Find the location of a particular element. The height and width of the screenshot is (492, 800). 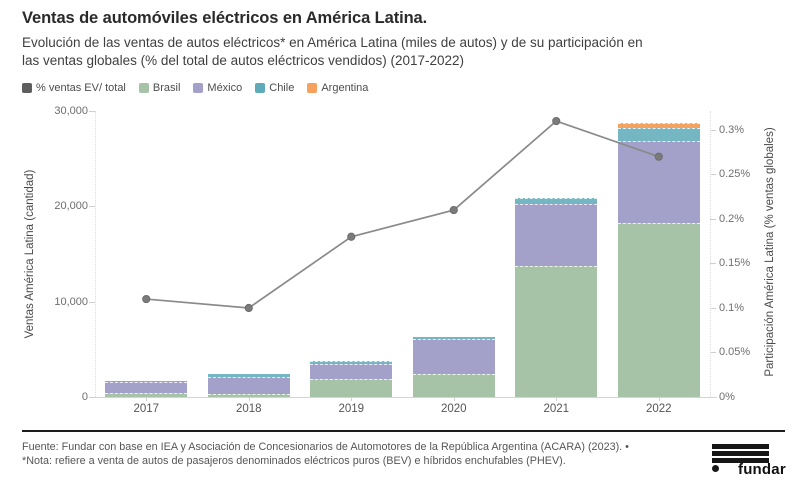

bar-2017 is located at coordinates (146, 389).